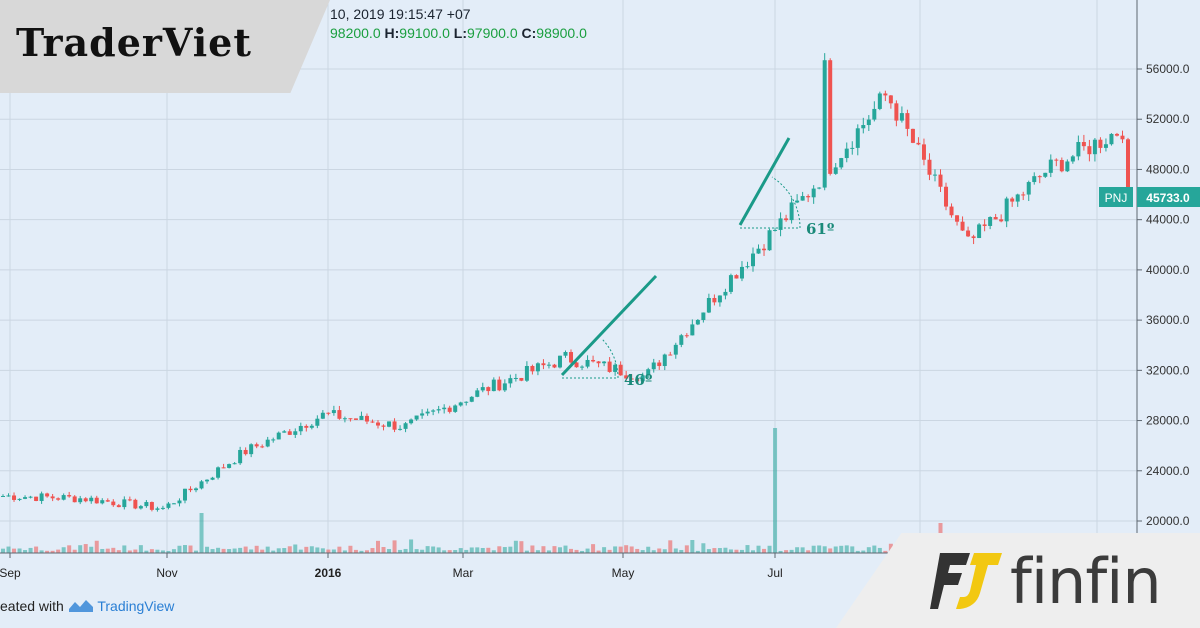 This screenshot has height=628, width=1200. I want to click on last-price-label: 45733.0, so click(1168, 198).